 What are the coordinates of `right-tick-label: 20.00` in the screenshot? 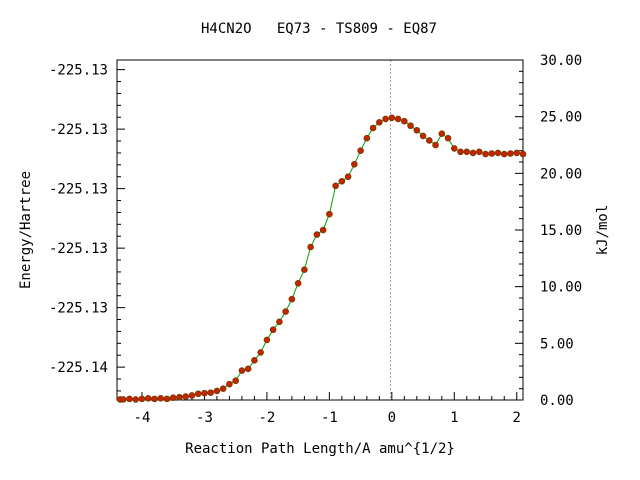 It's located at (561, 174).